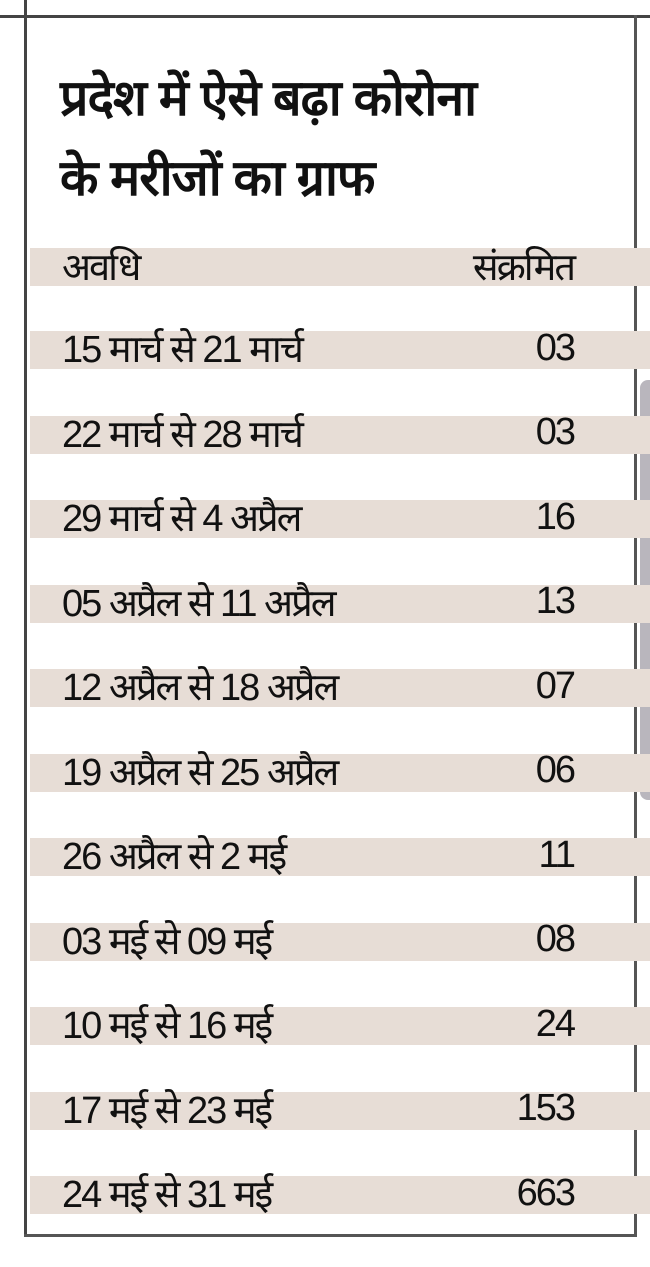 The width and height of the screenshot is (650, 1267). Describe the element at coordinates (25, 618) in the screenshot. I see `left-border` at that location.